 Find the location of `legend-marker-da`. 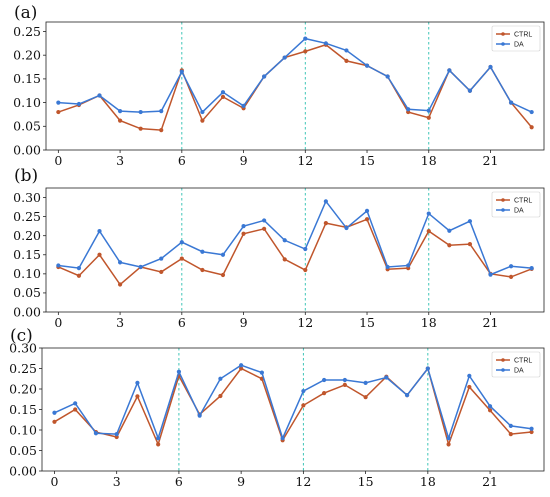

legend-marker-da is located at coordinates (503, 370).